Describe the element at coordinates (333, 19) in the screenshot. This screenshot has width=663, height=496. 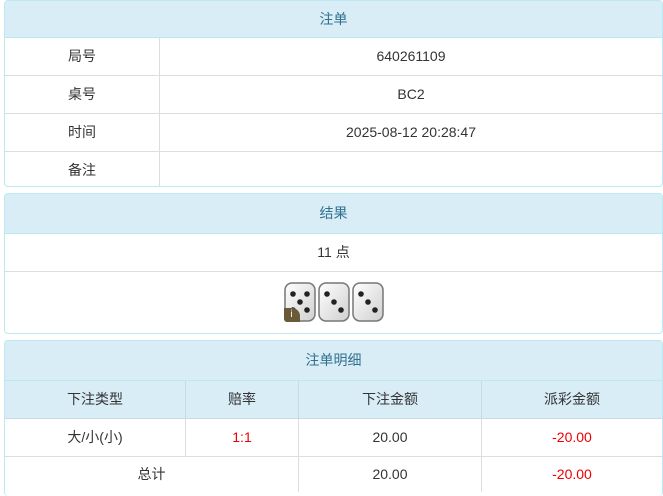
I see `order-title: 注单` at that location.